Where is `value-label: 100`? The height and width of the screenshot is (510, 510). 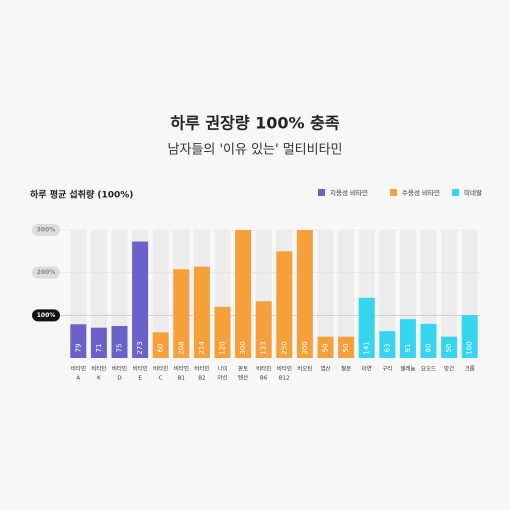
value-label: 100 is located at coordinates (470, 347).